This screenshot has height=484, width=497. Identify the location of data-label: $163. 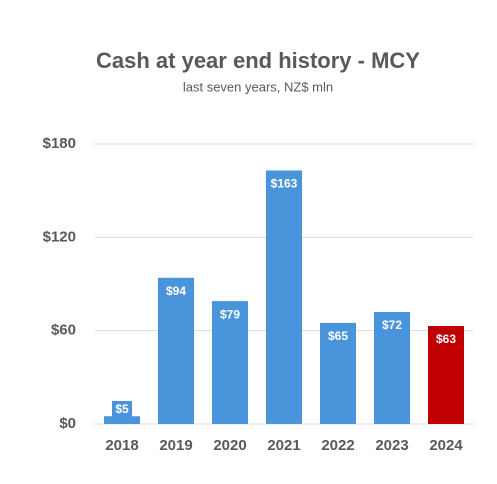
(284, 184).